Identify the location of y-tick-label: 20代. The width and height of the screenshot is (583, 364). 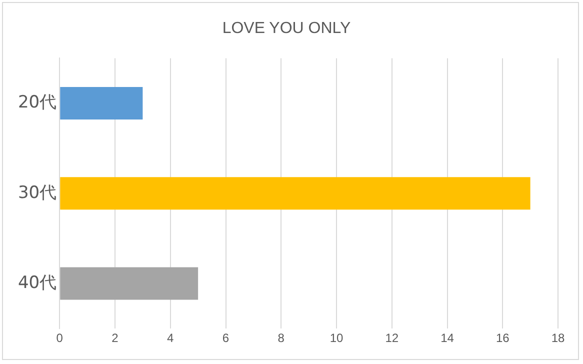
(37, 102).